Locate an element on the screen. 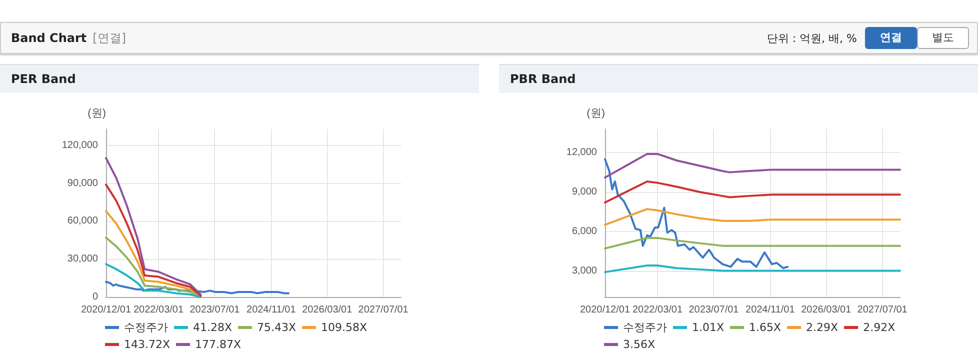  legend-label: 177.87X is located at coordinates (218, 344).